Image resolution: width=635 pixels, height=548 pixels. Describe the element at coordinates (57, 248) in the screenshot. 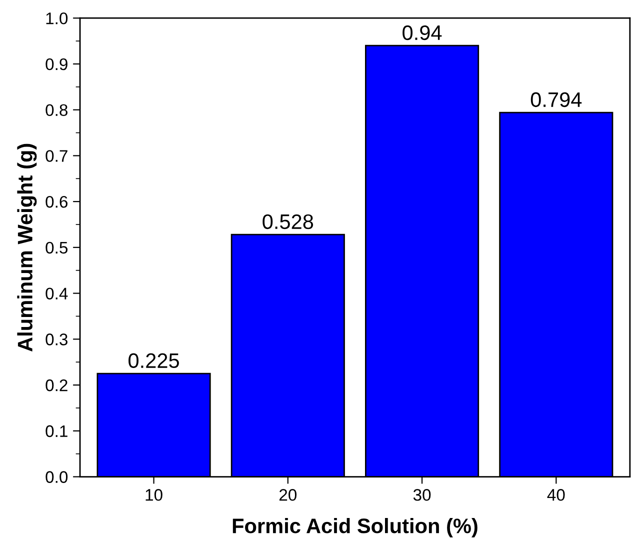

I see `y-tick-label: 0.5` at that location.